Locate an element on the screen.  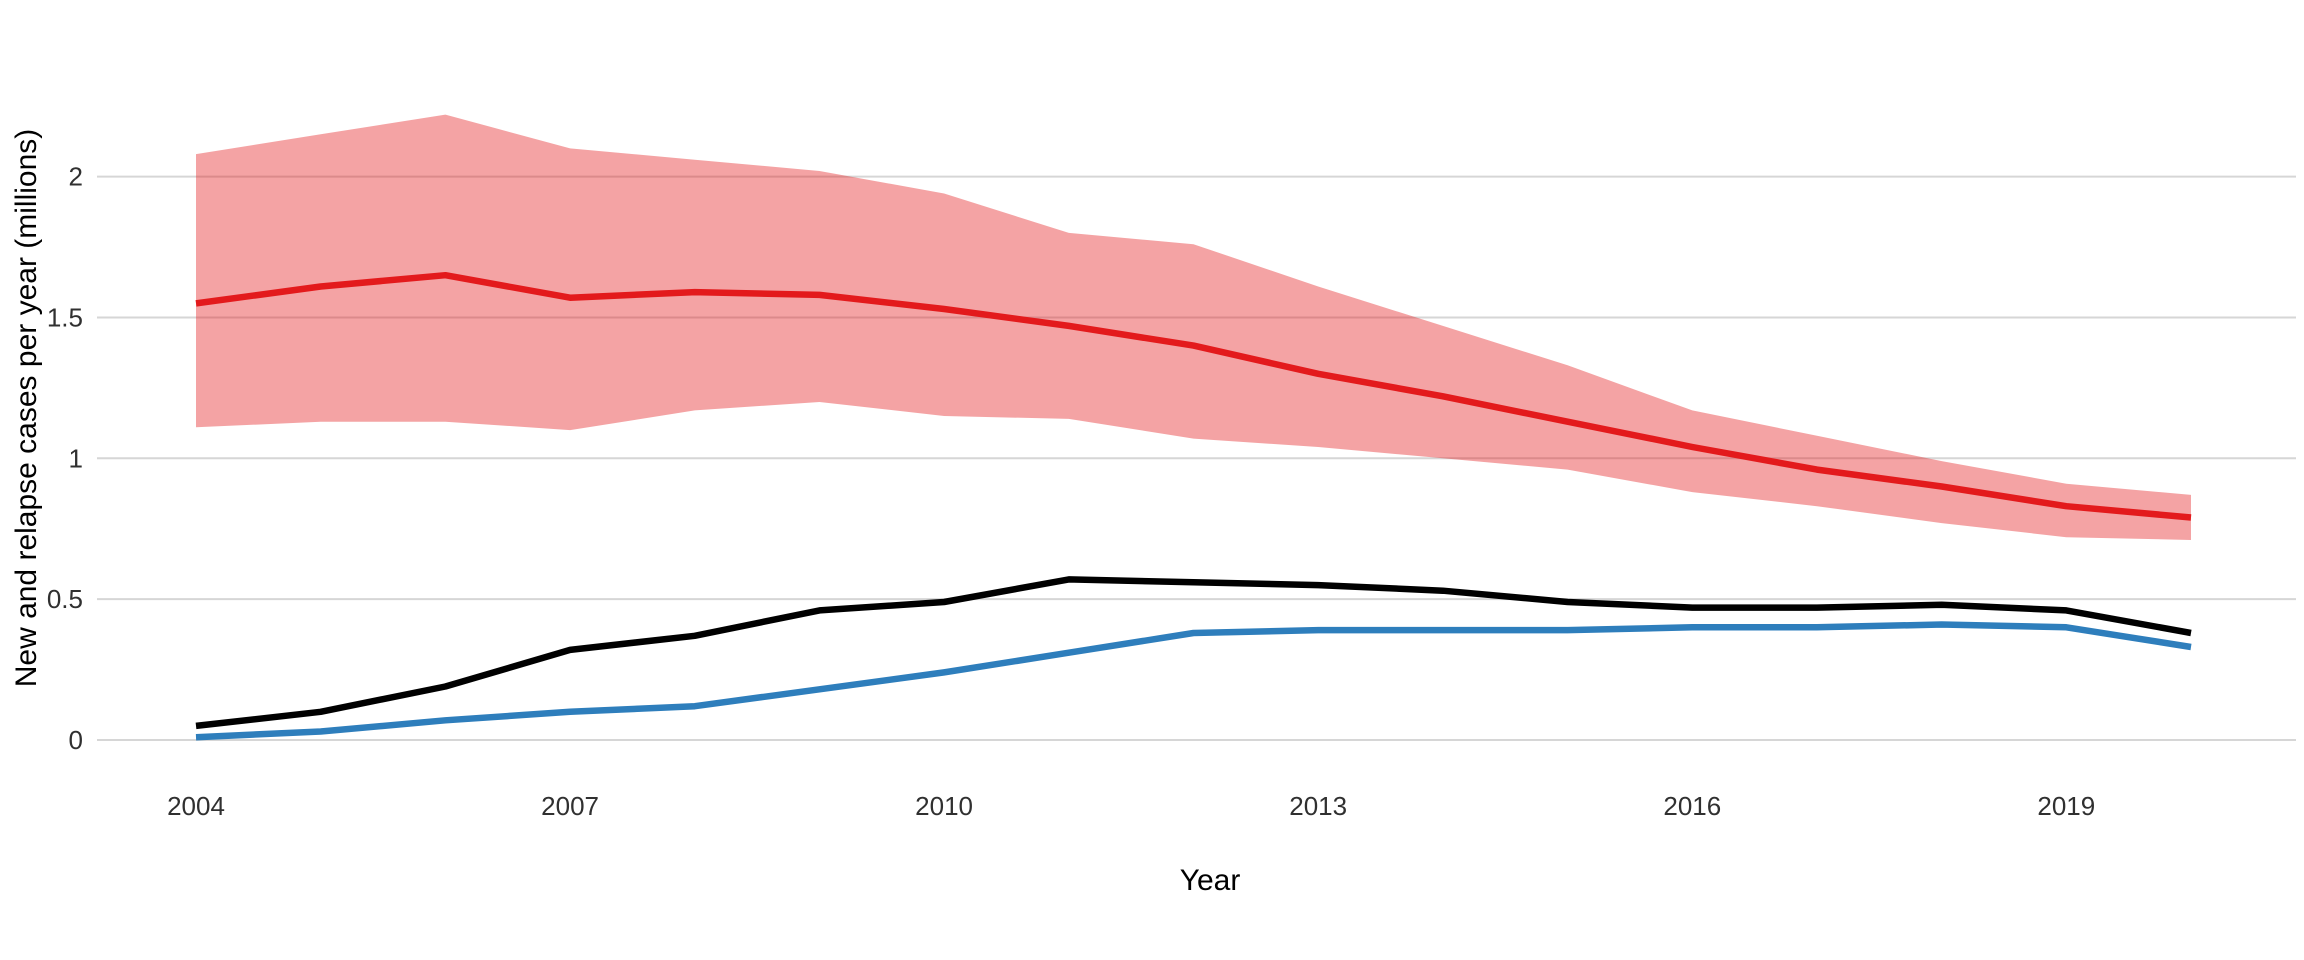
x-axis-title: Year is located at coordinates (1210, 880).